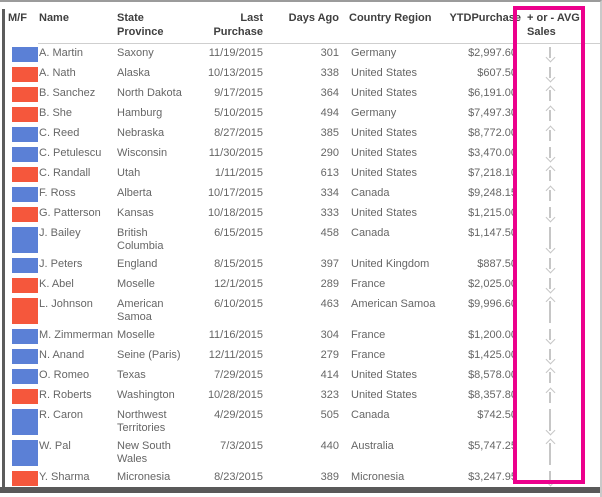 The width and height of the screenshot is (602, 497). Describe the element at coordinates (57, 193) in the screenshot. I see `cell-name: F. Ross` at that location.